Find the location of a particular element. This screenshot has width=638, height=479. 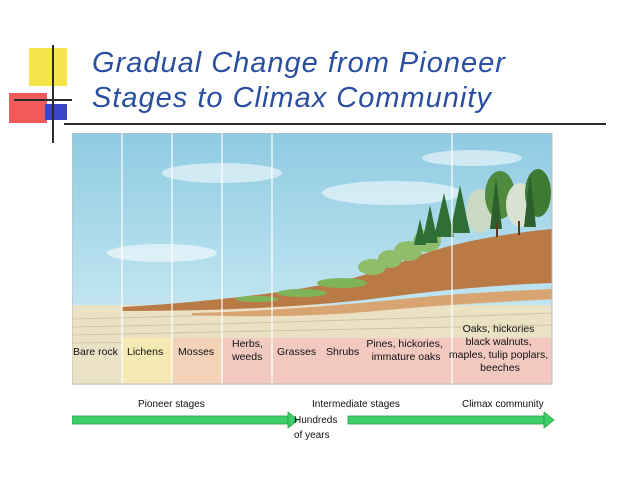

arrow-left-bar is located at coordinates (180, 420).